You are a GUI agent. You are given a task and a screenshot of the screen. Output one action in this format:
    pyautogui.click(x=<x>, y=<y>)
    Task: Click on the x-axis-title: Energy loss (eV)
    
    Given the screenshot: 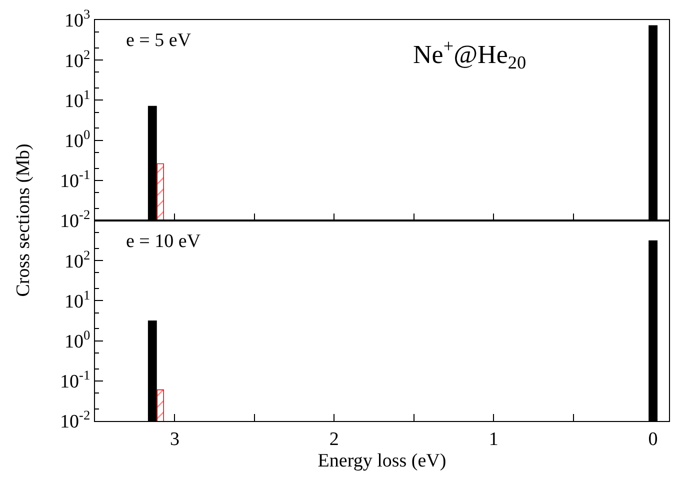 What is the action you would take?
    pyautogui.click(x=382, y=461)
    